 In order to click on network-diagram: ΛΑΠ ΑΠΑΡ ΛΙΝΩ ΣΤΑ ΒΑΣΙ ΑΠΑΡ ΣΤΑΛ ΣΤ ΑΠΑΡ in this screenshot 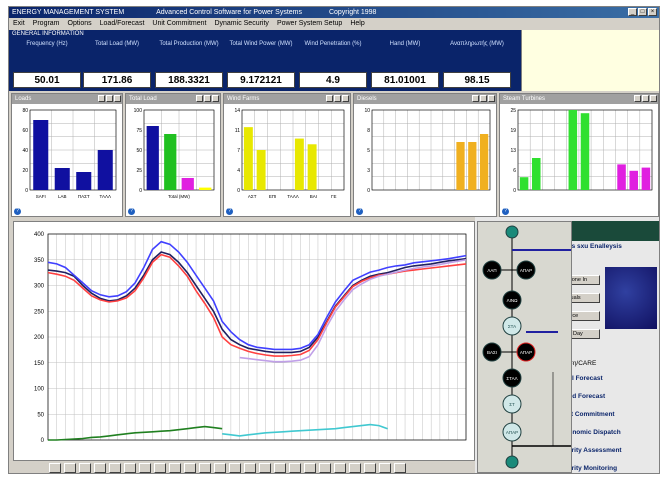, I will do `click(524, 347)`.